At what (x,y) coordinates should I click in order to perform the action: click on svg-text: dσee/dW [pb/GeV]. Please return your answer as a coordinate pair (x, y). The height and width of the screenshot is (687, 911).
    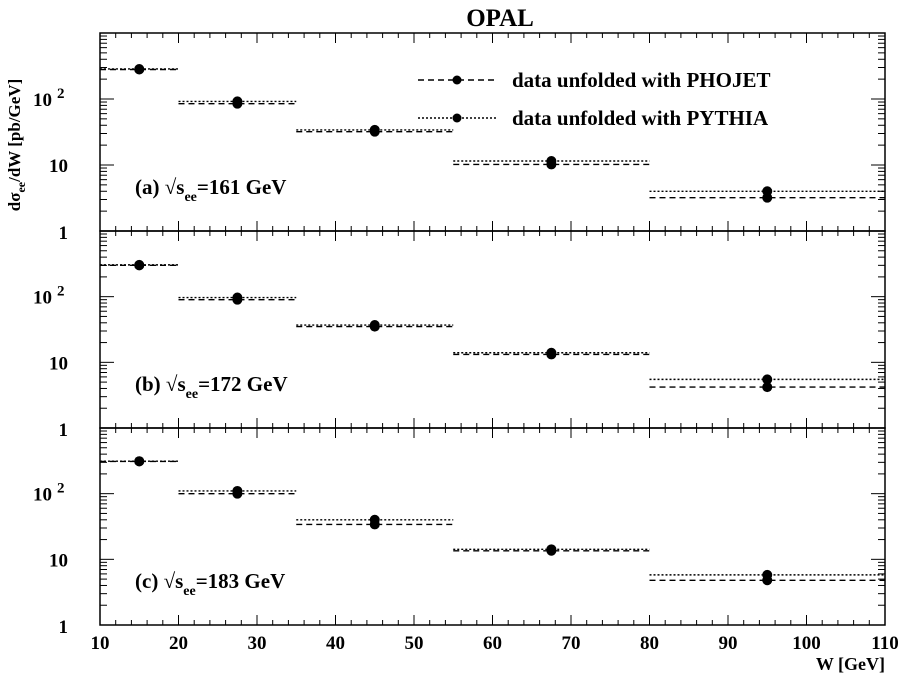
    Looking at the image, I should click on (16, 145).